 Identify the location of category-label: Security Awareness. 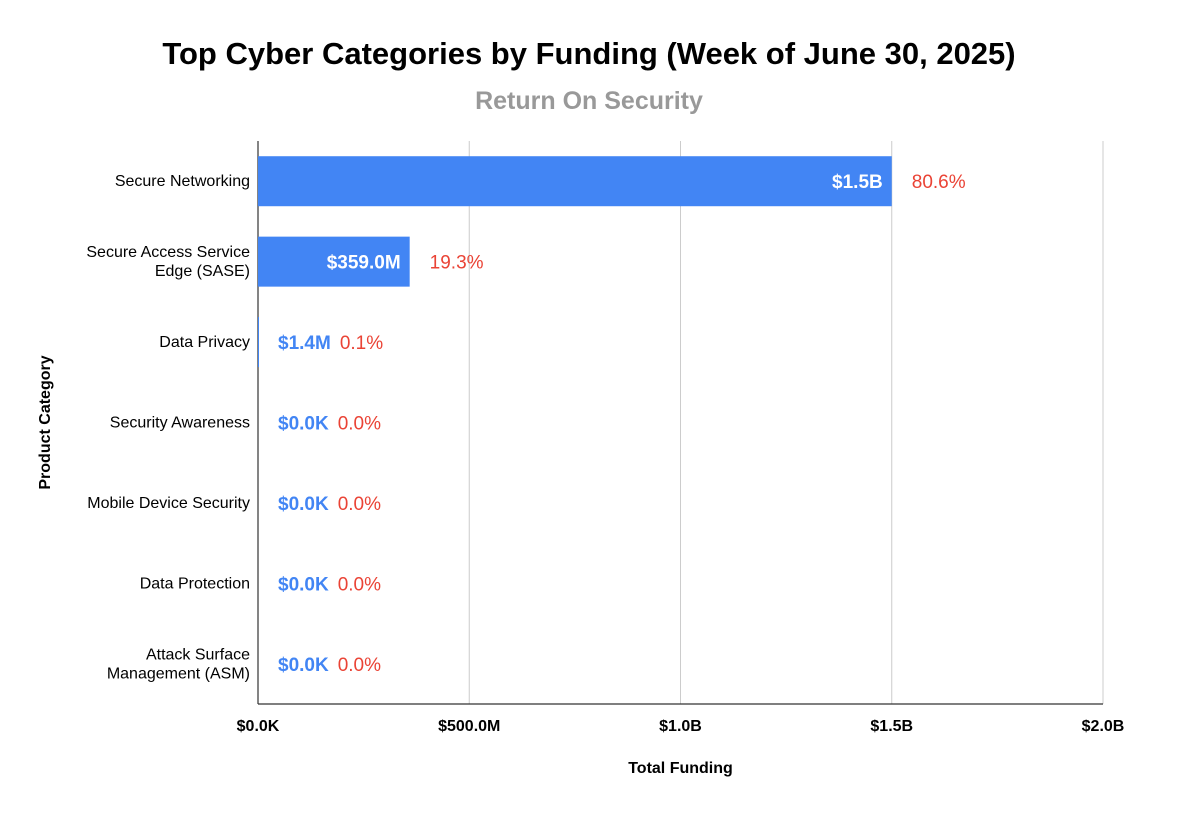
(180, 423).